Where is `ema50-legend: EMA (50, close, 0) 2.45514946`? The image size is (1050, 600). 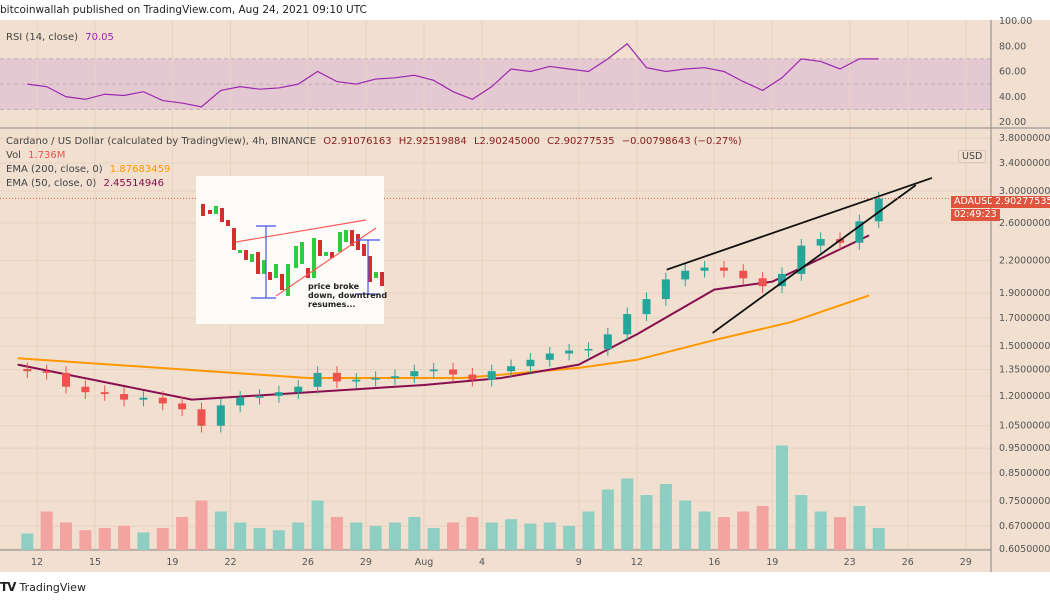 ema50-legend: EMA (50, close, 0) 2.45514946 is located at coordinates (87, 183).